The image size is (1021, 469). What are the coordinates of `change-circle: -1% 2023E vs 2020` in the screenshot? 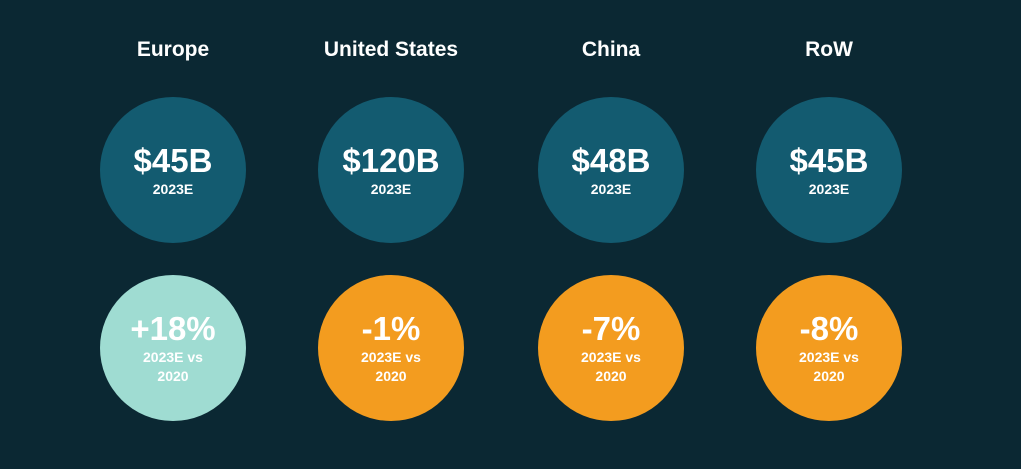 It's located at (391, 348).